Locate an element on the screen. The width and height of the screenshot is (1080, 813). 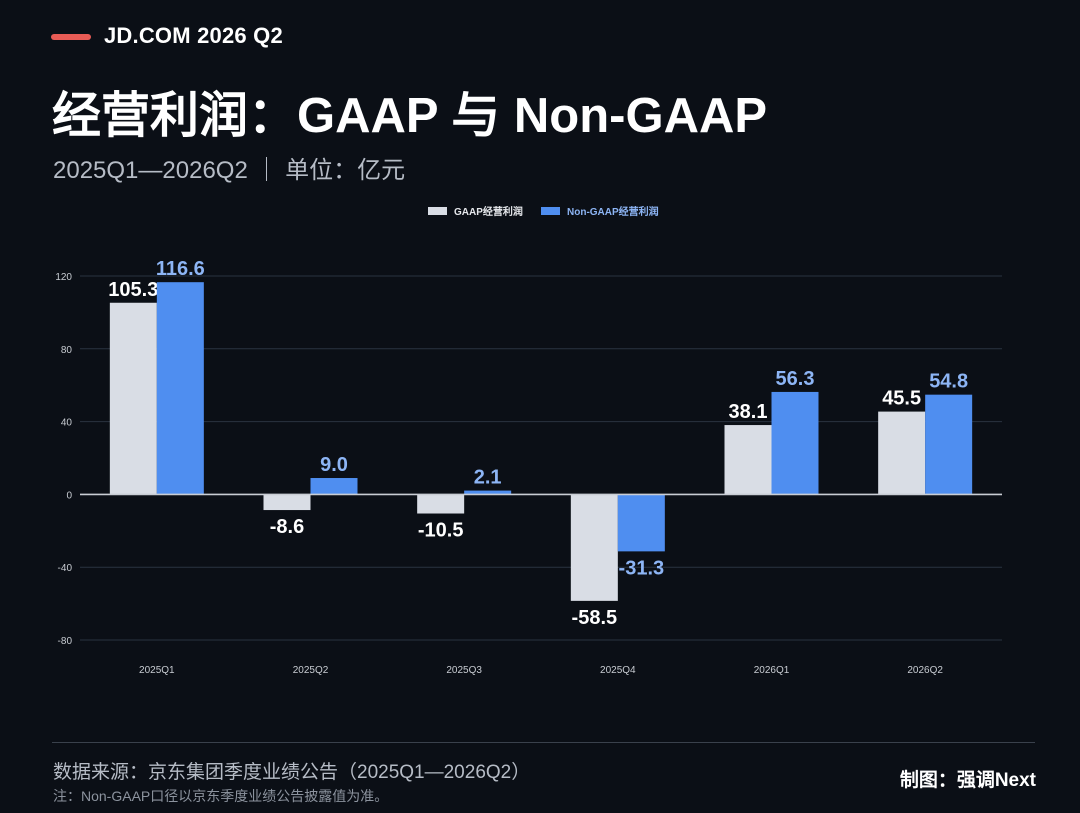
legend-label: Non-GAAP经营利润 is located at coordinates (613, 211).